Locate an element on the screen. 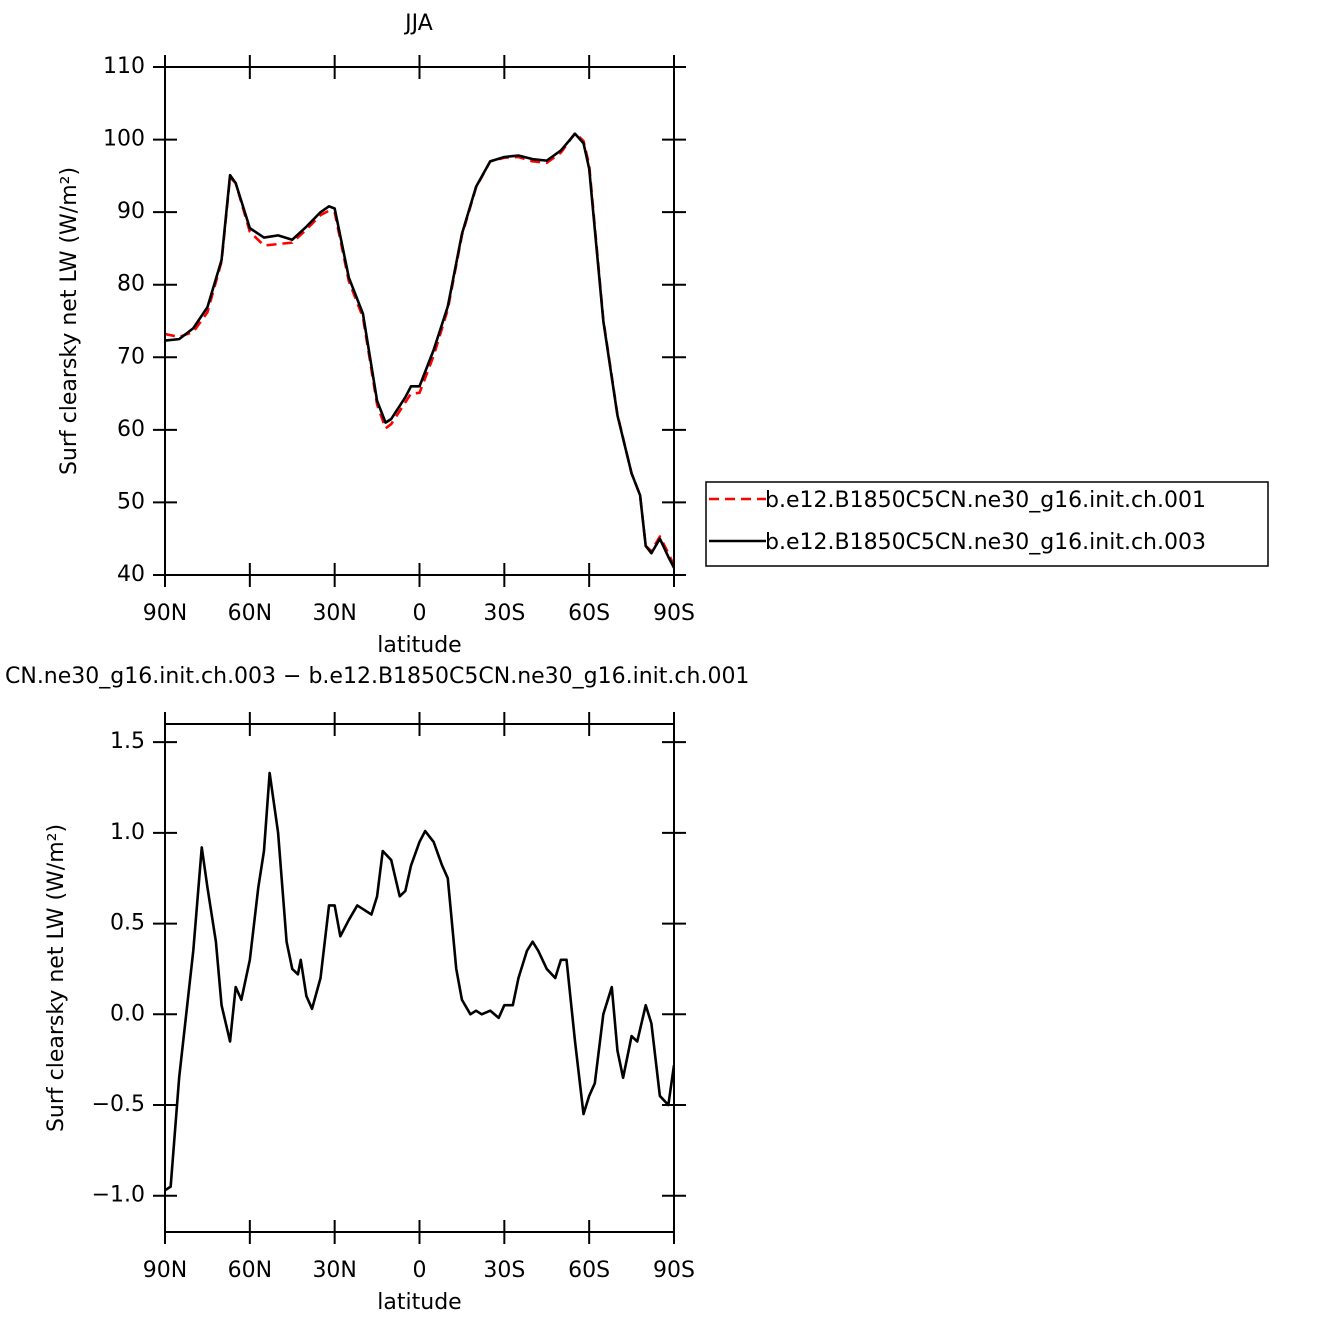 Image resolution: width=1324 pixels, height=1325 pixels. y-tick-label: −1.0 is located at coordinates (118, 1195).